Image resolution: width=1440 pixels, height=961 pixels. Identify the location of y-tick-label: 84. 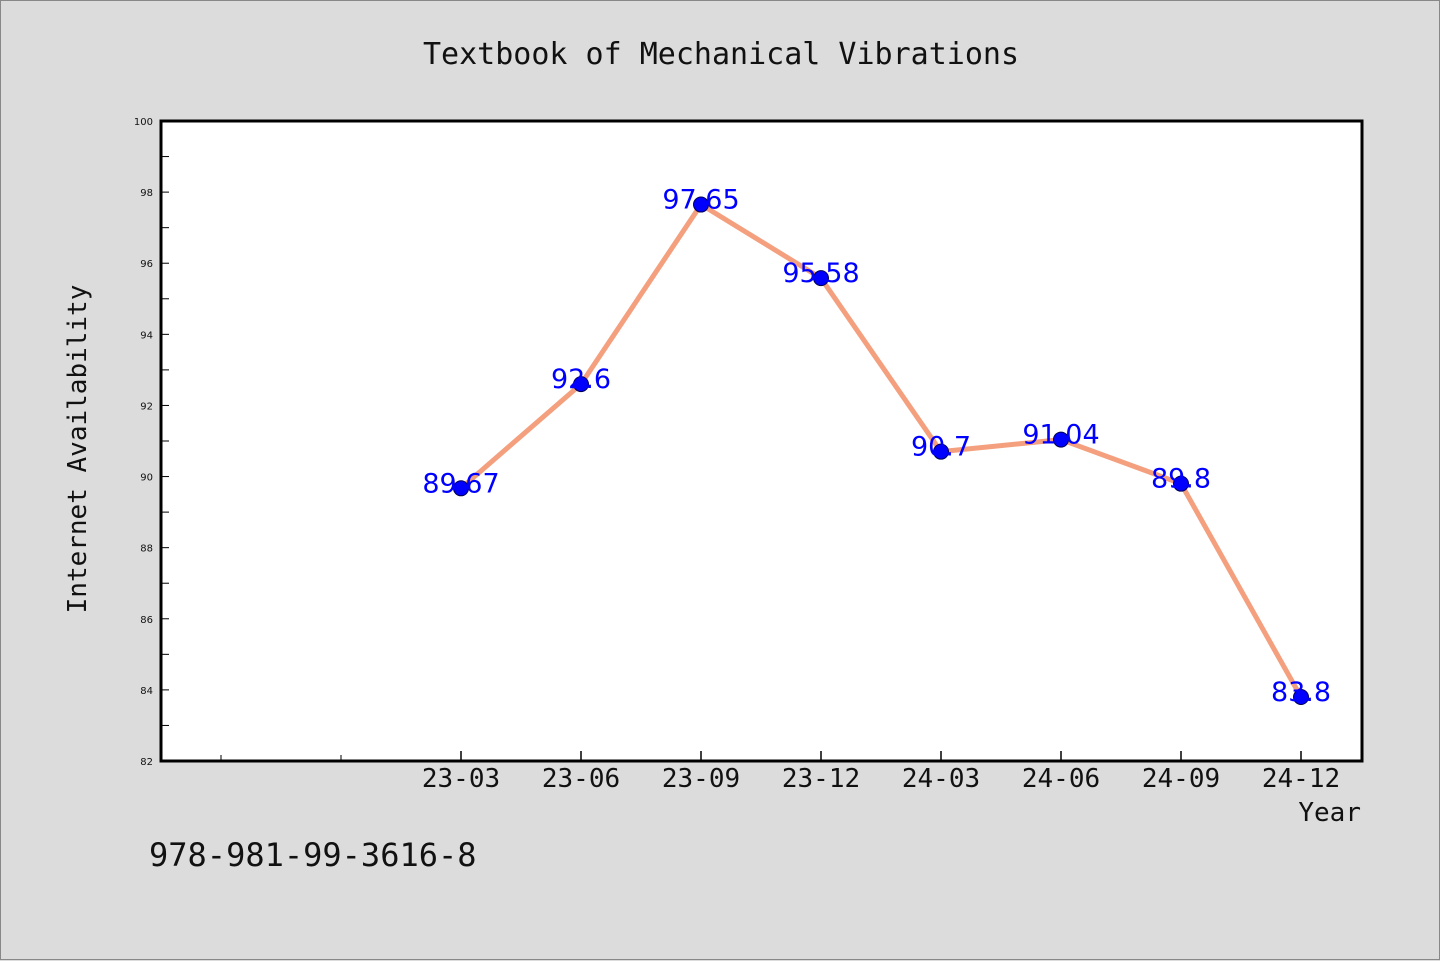
(146, 691).